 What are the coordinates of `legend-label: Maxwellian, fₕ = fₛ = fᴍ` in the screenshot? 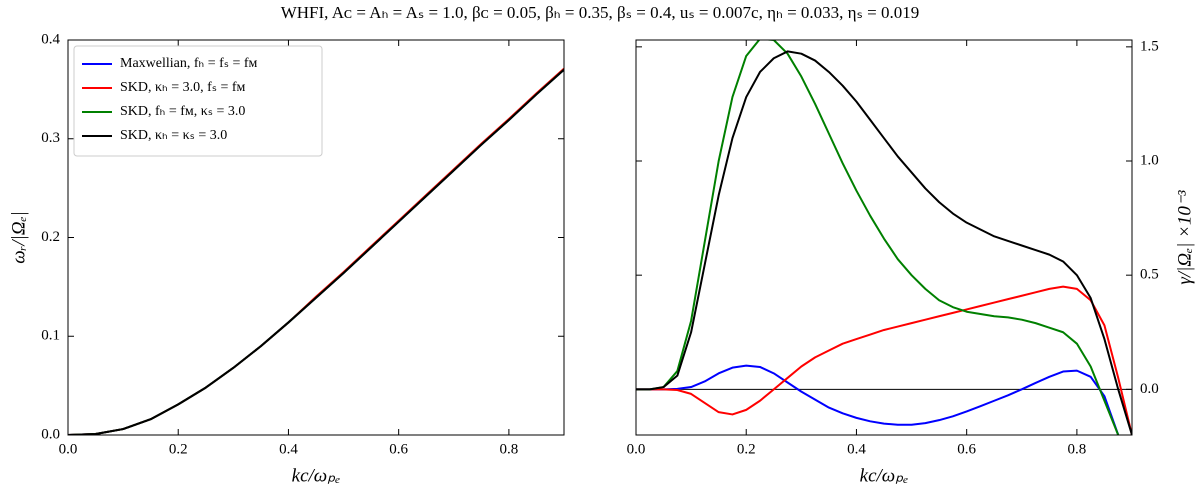 It's located at (189, 63).